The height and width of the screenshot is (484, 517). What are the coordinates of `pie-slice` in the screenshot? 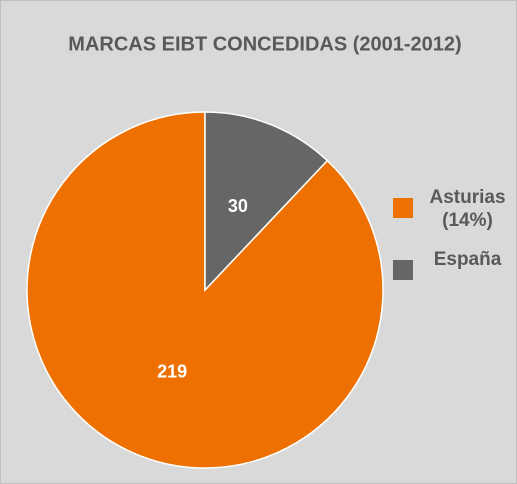 It's located at (266, 201).